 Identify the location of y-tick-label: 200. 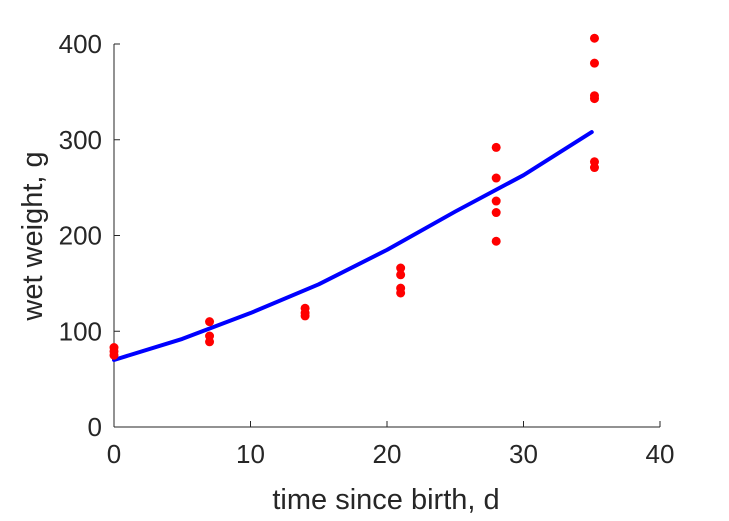
(80, 236).